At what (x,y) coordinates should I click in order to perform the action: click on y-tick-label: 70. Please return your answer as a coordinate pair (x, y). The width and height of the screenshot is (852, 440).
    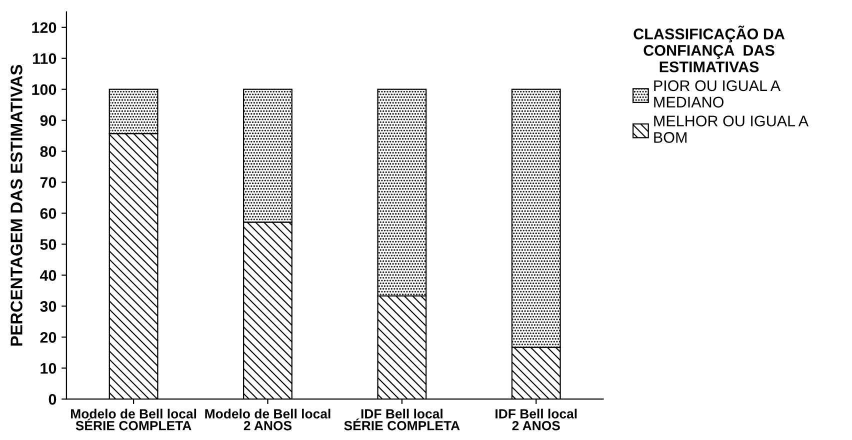
    Looking at the image, I should click on (48, 182).